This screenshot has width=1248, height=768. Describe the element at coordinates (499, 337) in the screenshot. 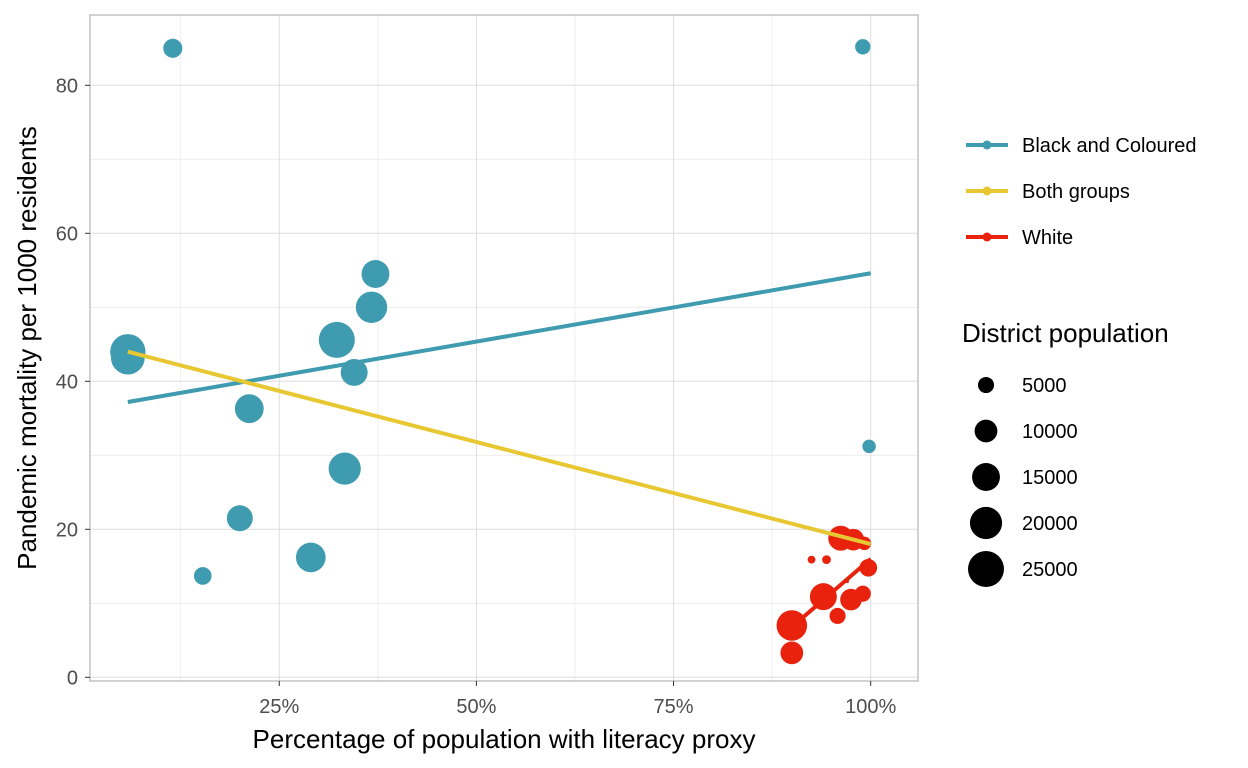

I see `trend-line-black_coloured` at that location.